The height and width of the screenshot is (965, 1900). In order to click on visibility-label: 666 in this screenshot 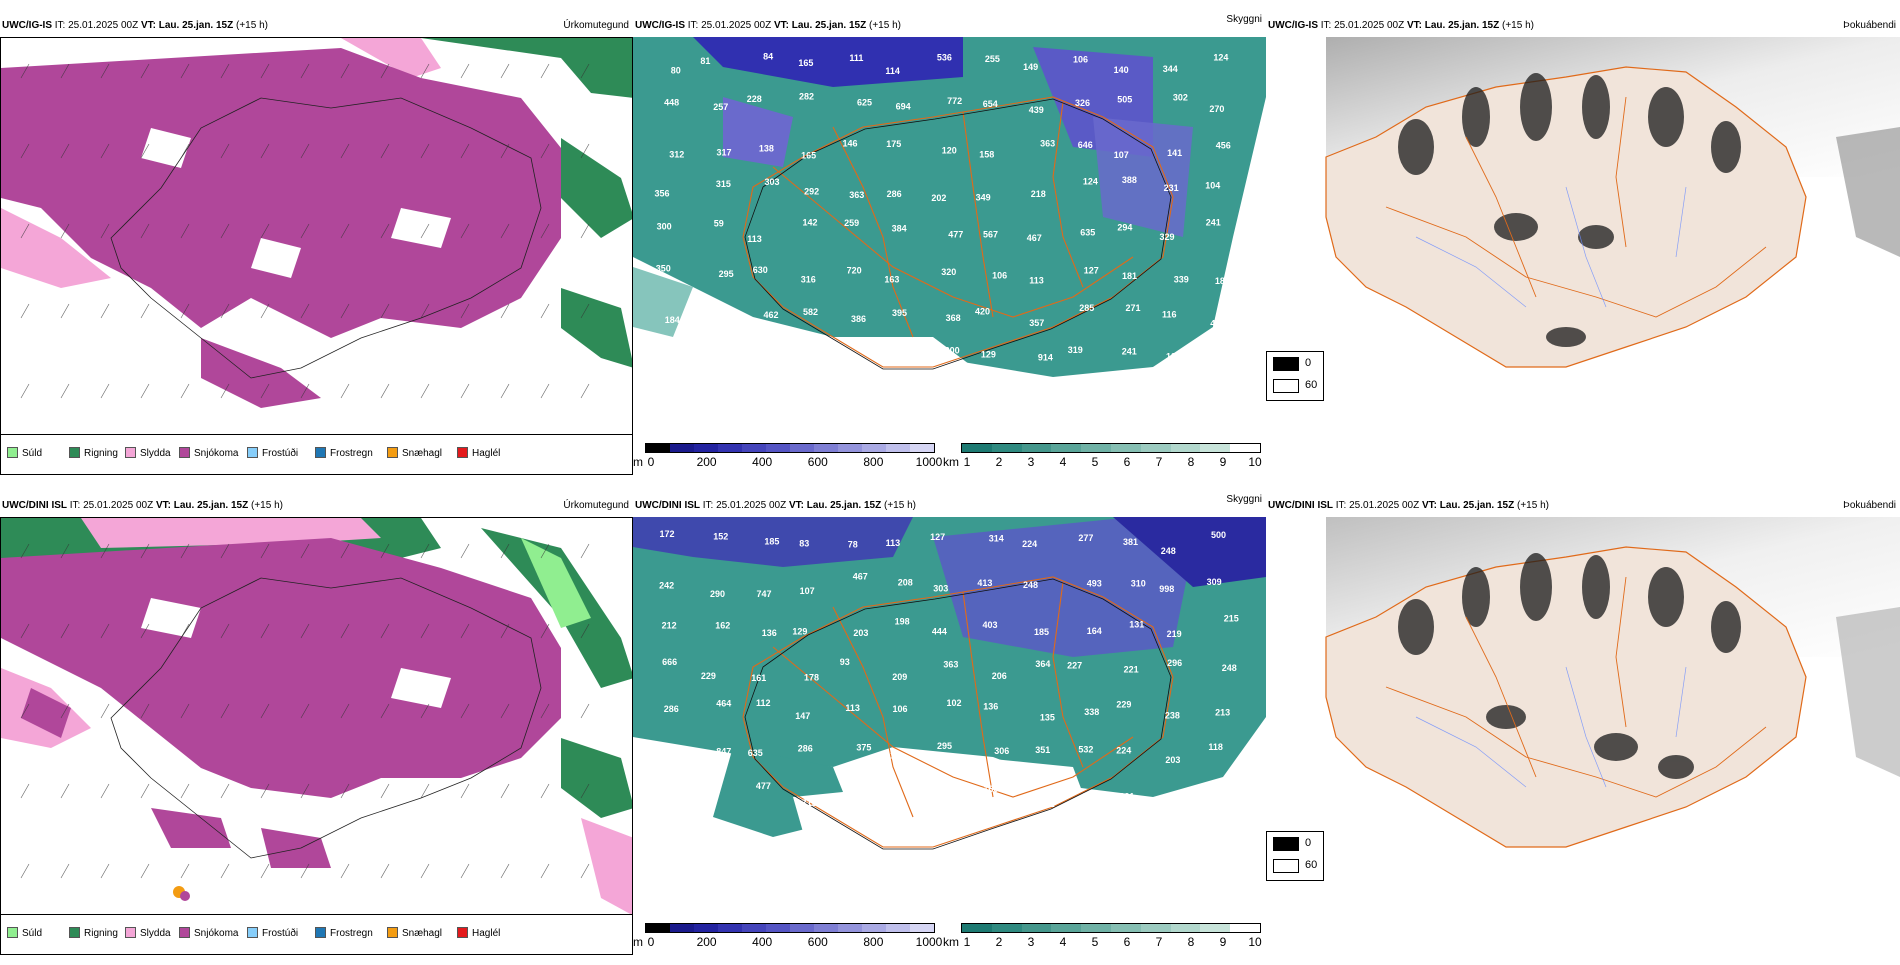, I will do `click(669, 662)`.